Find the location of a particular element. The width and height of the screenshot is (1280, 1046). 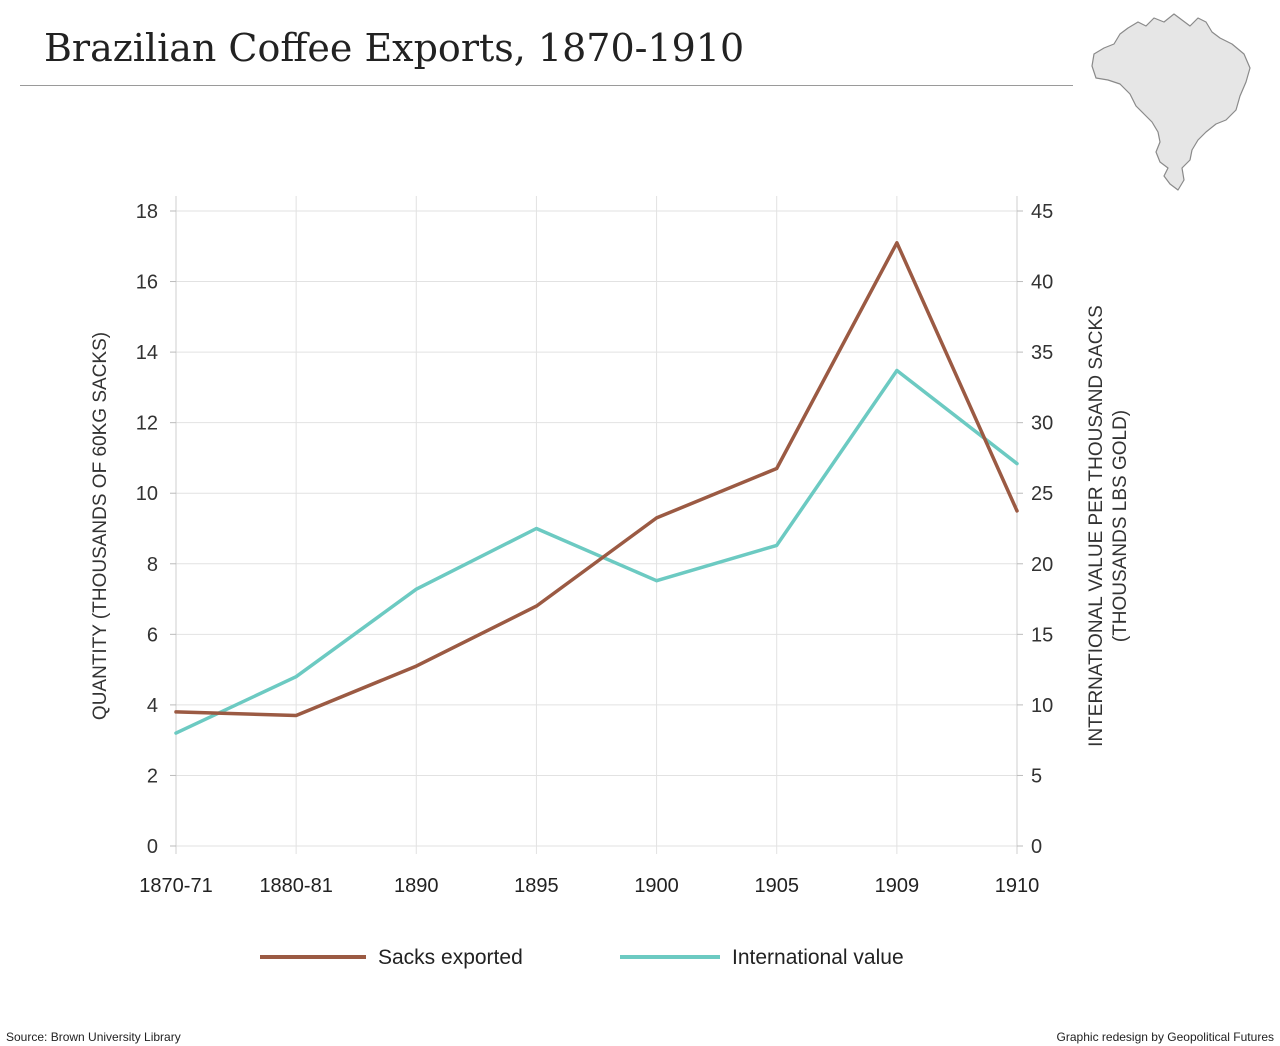

right-axis-tick-label: 15 is located at coordinates (1042, 635).